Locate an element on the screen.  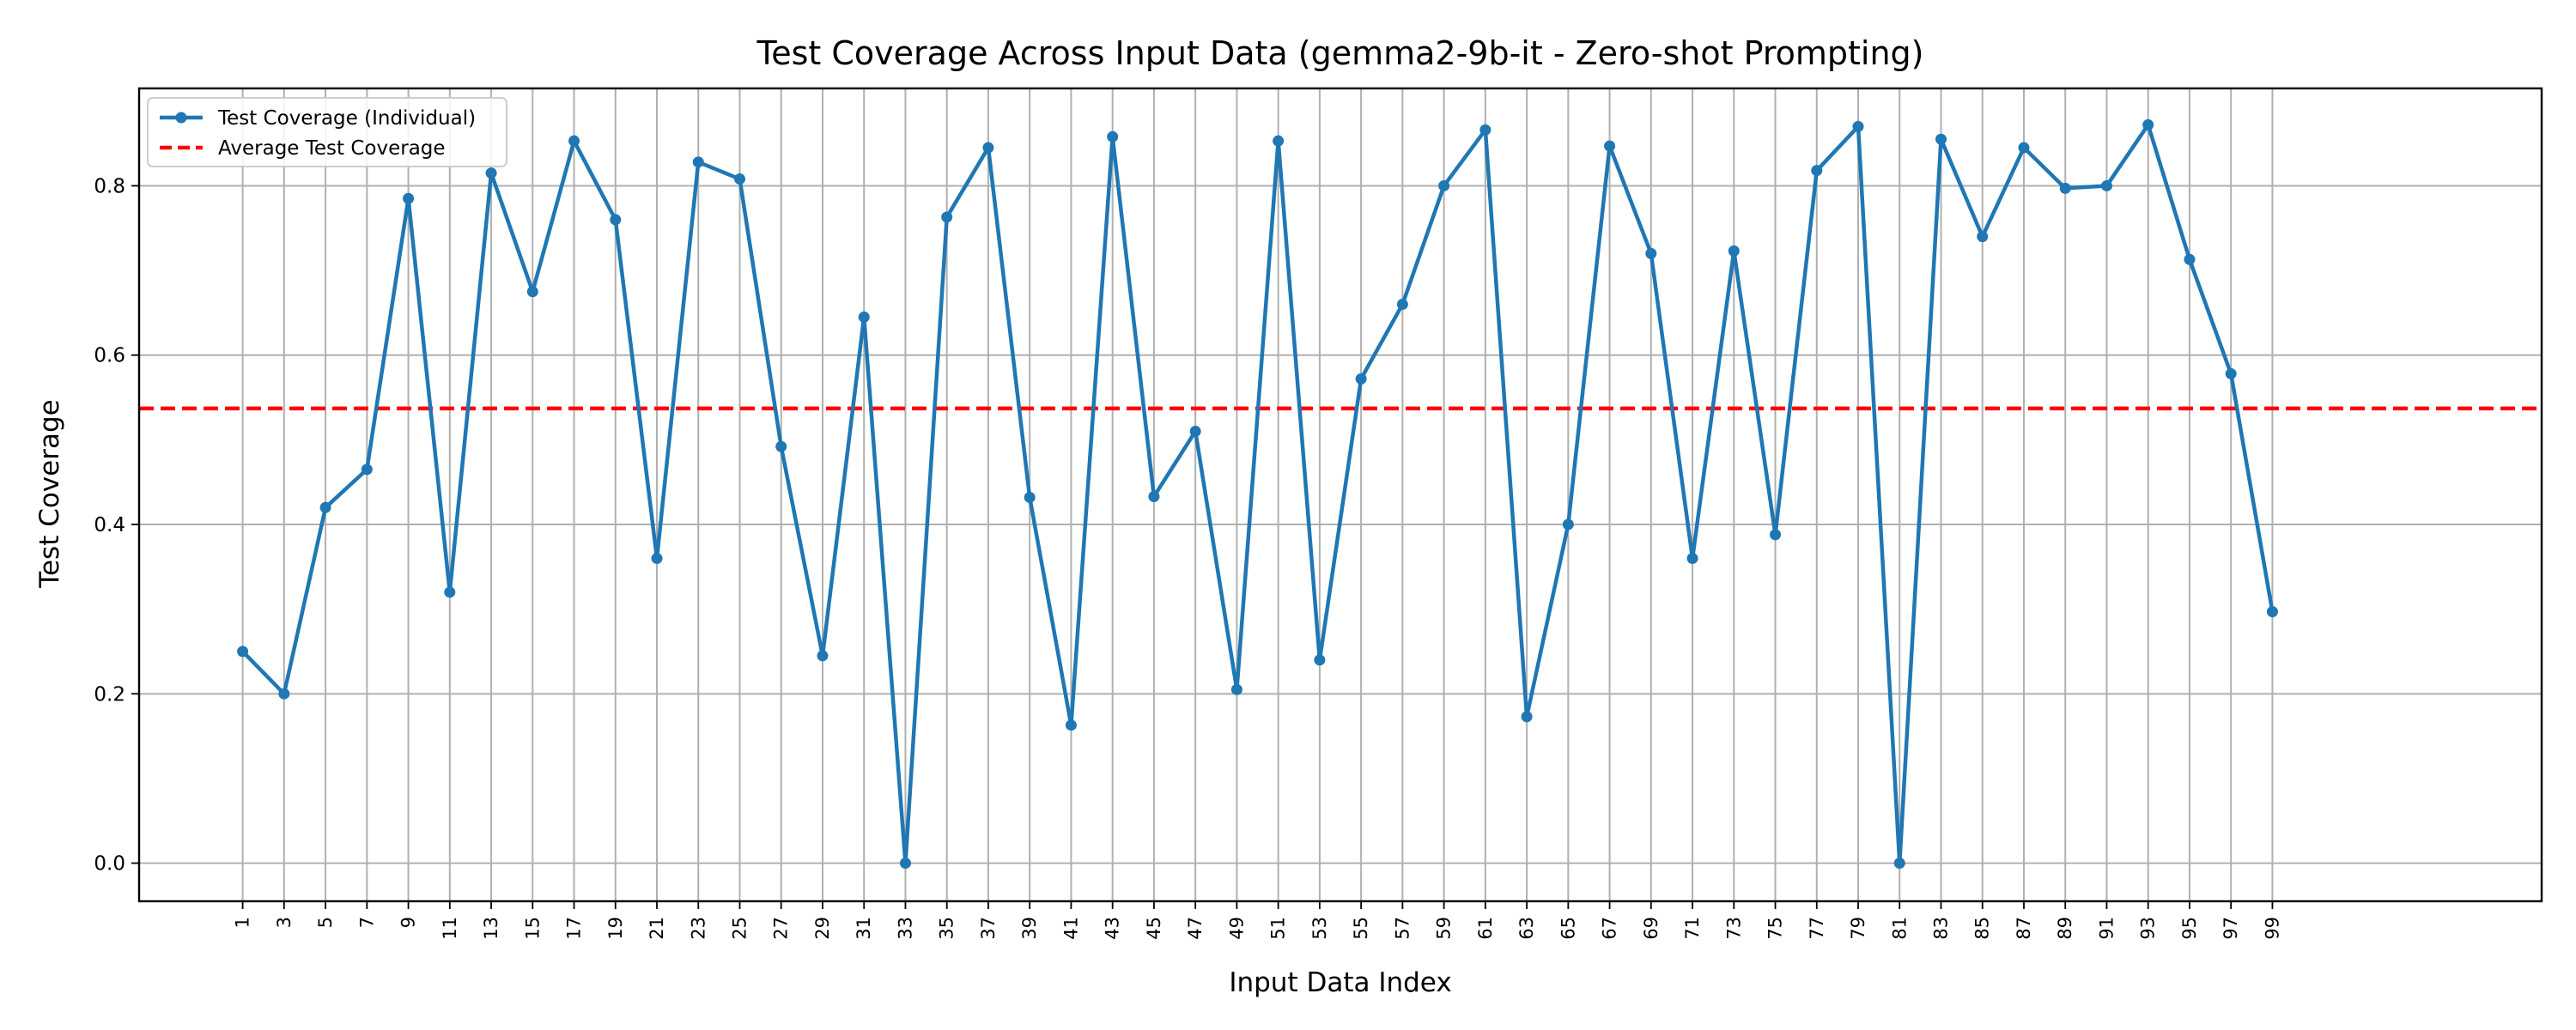
x-tick-label: 19 is located at coordinates (616, 928).